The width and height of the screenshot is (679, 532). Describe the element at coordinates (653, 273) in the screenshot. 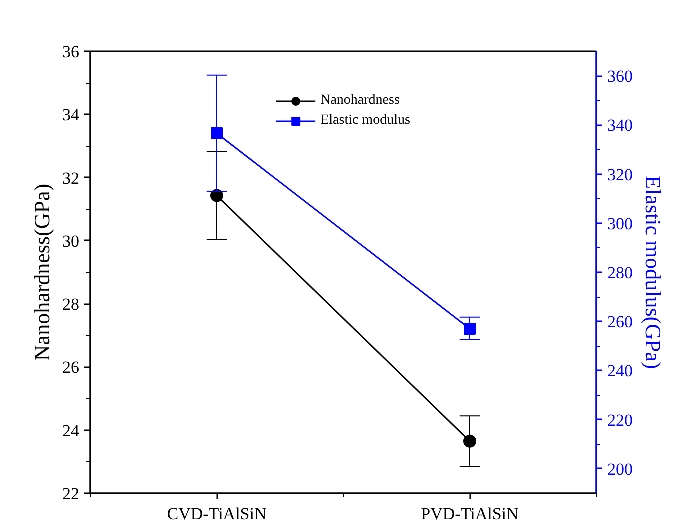

I see `y2-axis-title: Elastic modulus(GPa)` at that location.